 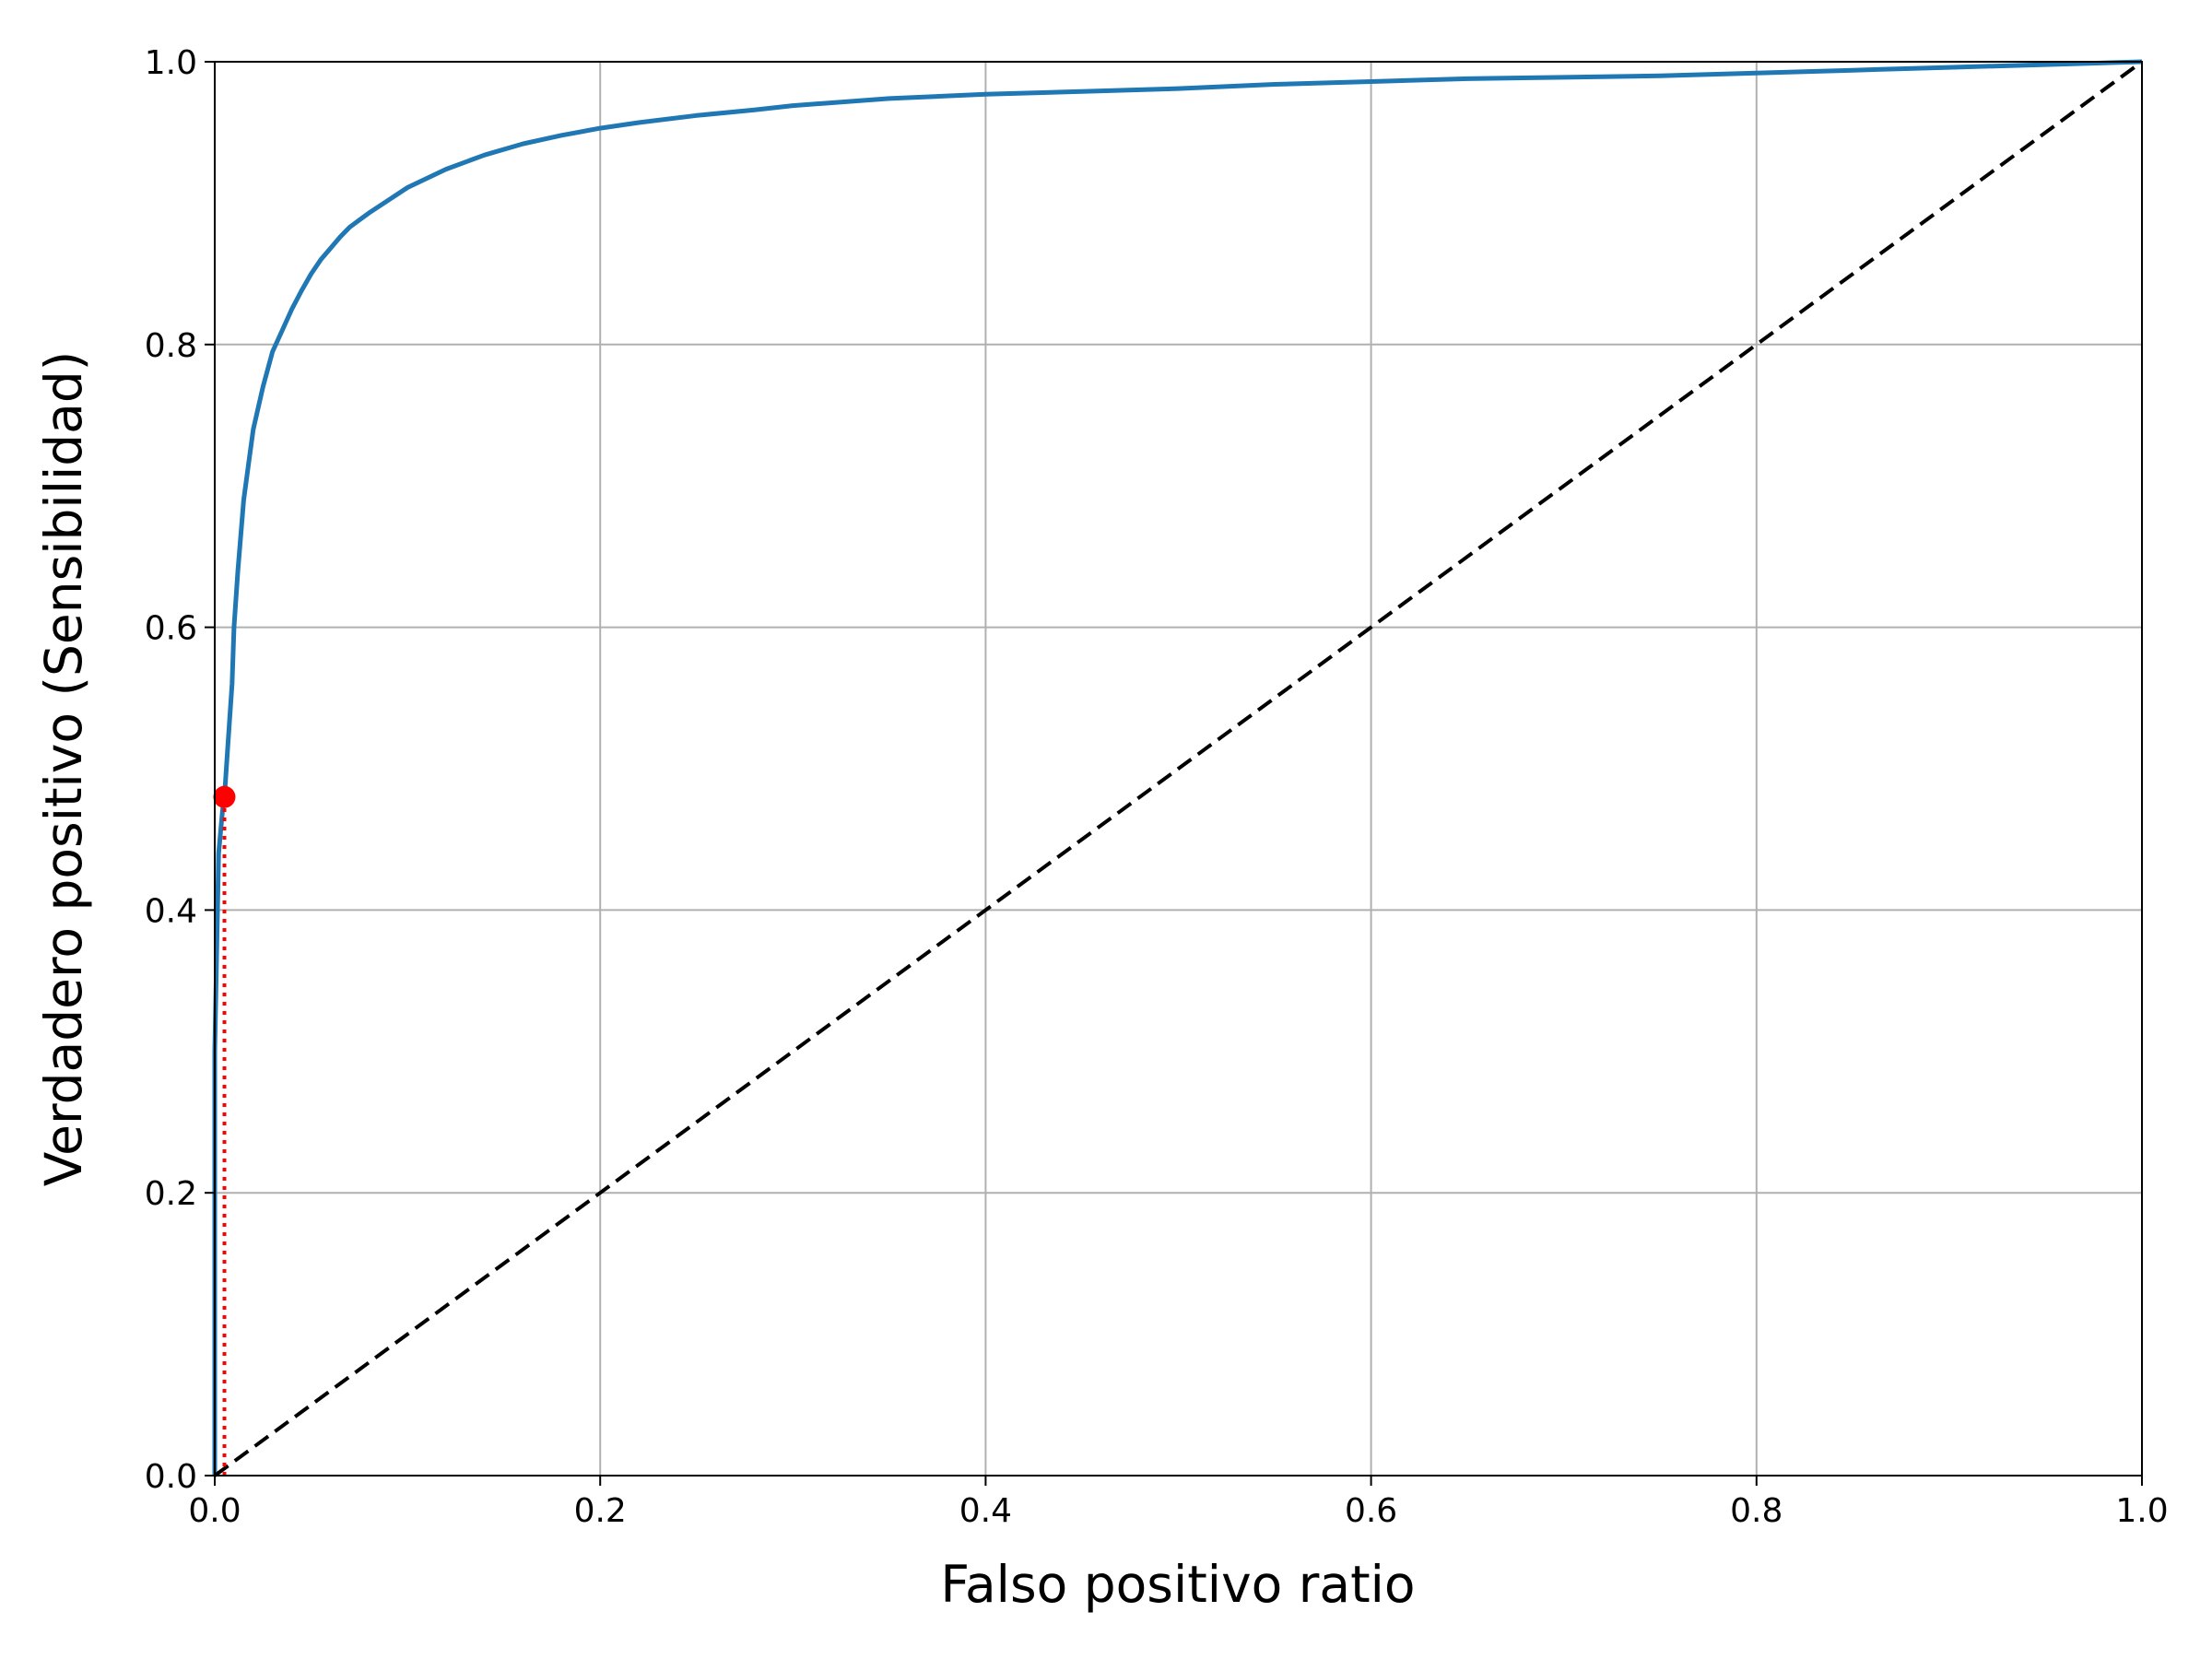 I want to click on x-tick-label: 0.6, so click(x=1371, y=1511).